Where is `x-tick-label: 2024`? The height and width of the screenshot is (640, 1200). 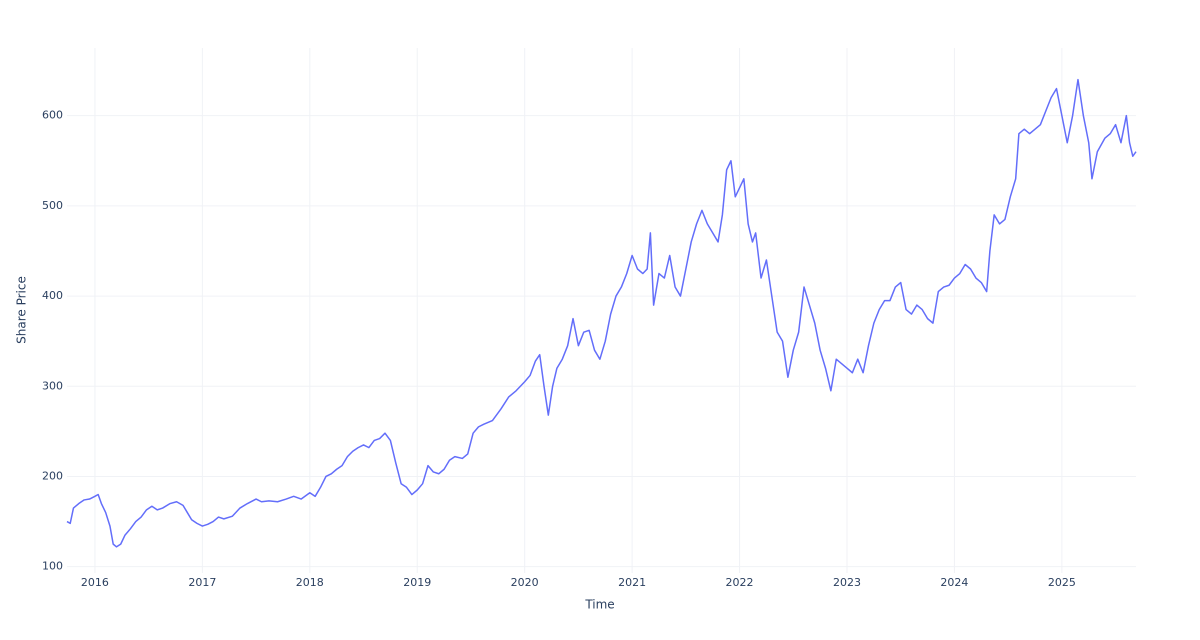 x-tick-label: 2024 is located at coordinates (954, 582).